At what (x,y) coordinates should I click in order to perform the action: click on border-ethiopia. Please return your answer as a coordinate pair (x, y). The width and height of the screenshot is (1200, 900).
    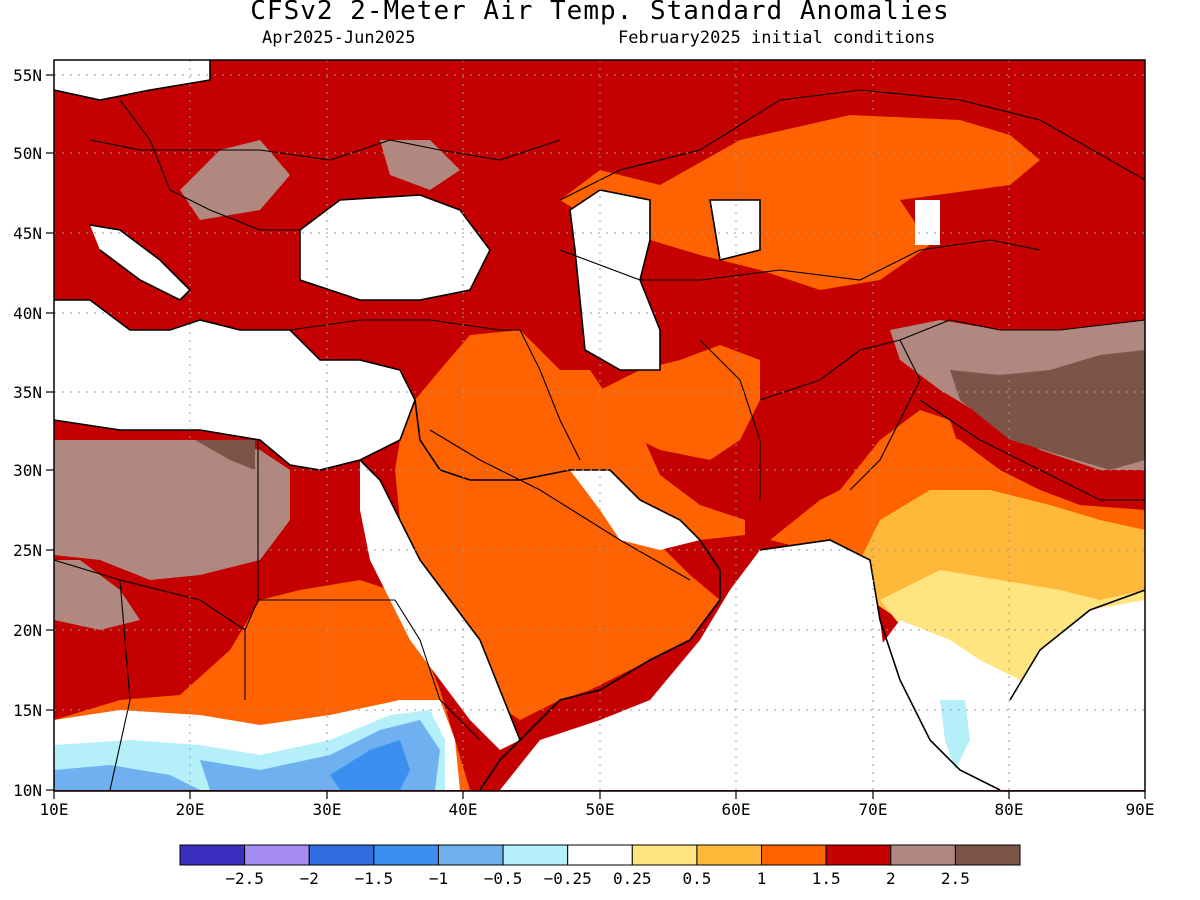
    Looking at the image, I should click on (437, 670).